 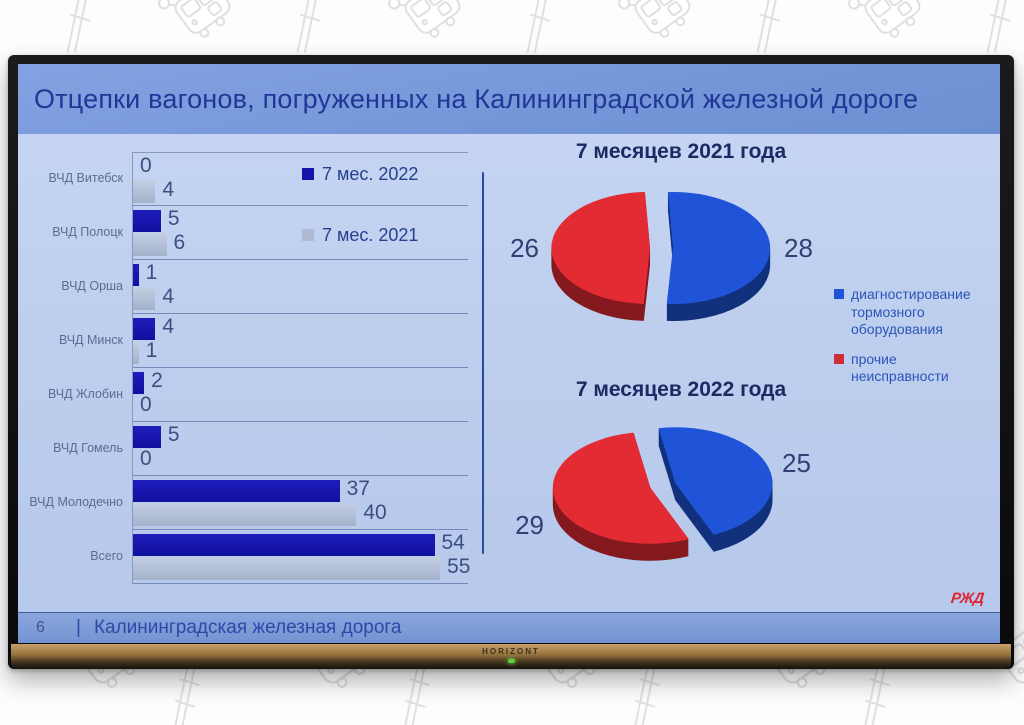 I want to click on bar-legend-label: 7 мес. 2021, so click(x=370, y=234).